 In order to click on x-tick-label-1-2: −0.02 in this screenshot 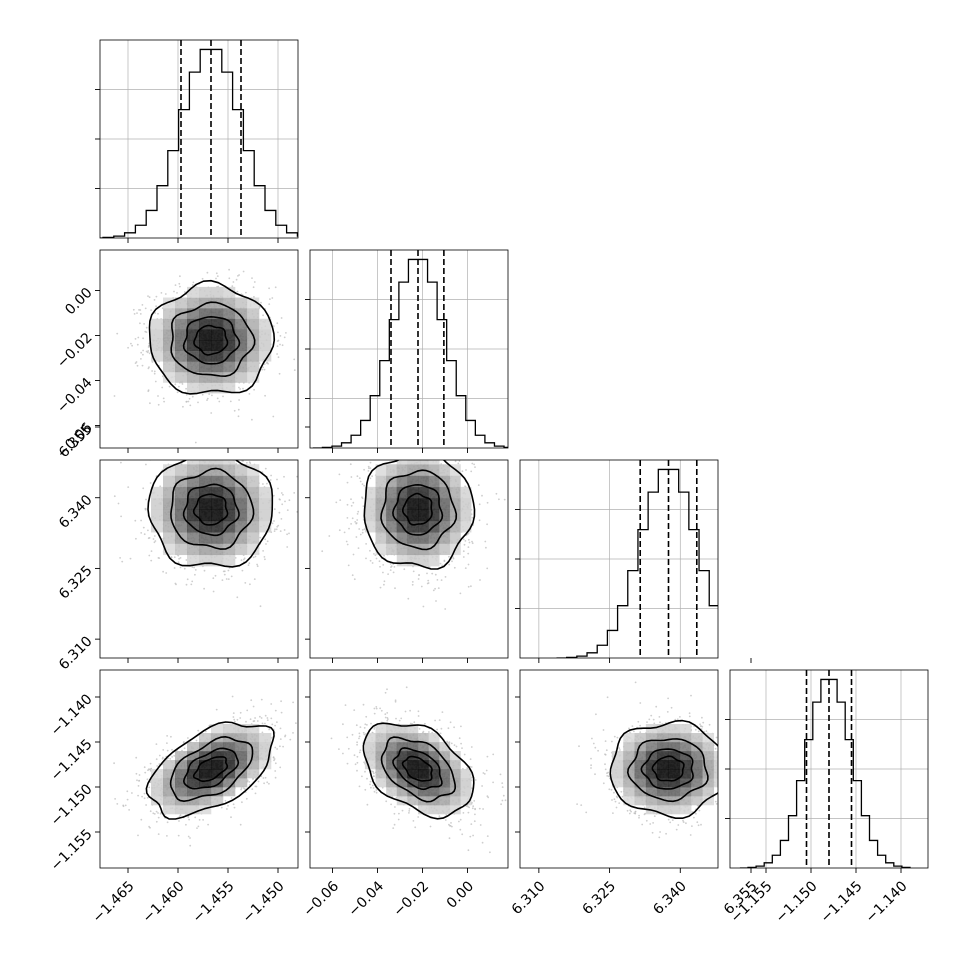, I will do `click(411, 899)`.